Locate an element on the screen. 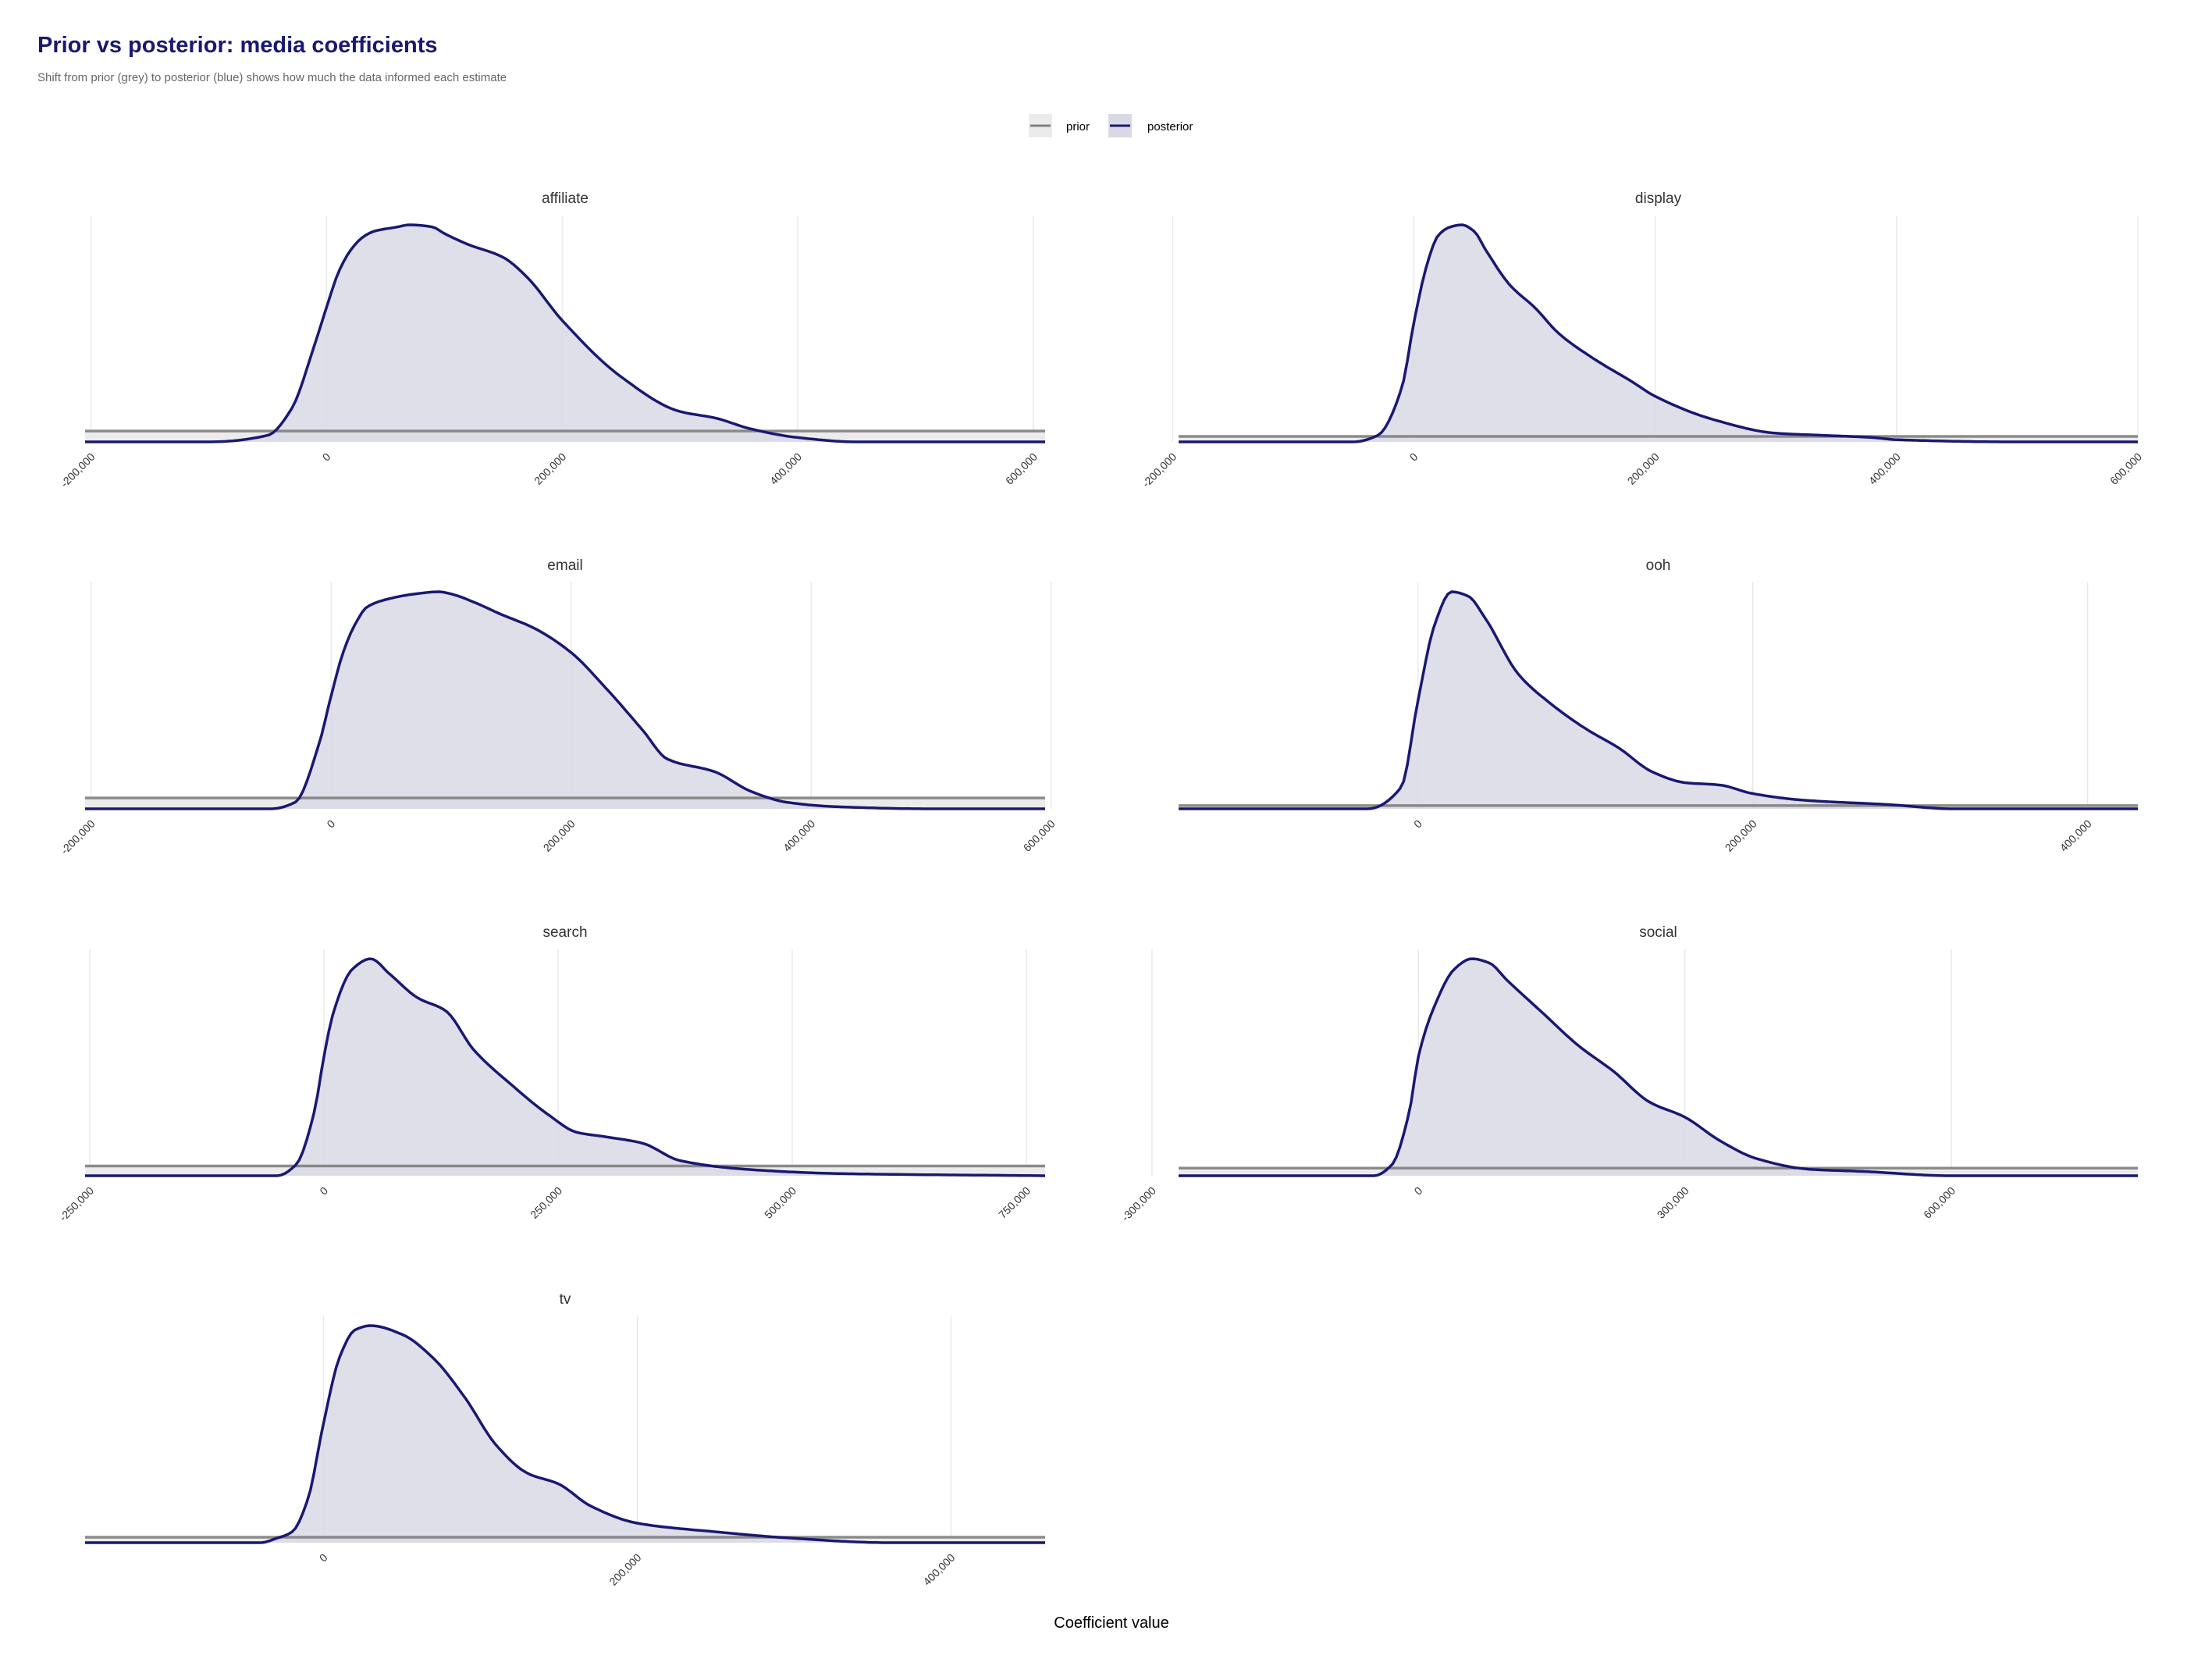 The height and width of the screenshot is (1659, 2212). tick-label-display-2: 200,000 is located at coordinates (1644, 468).